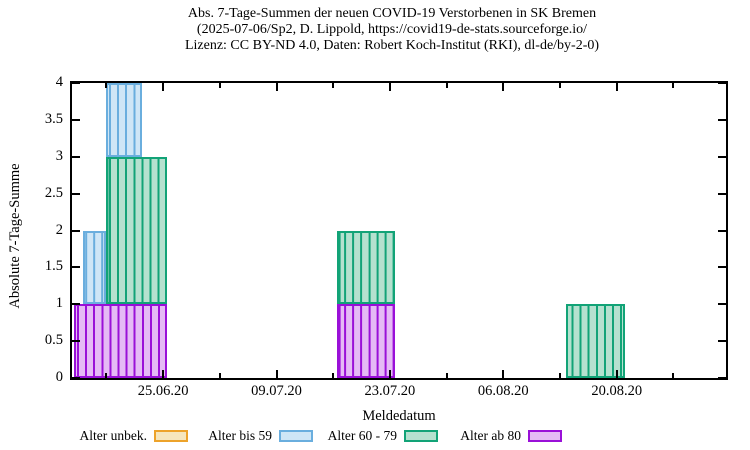 This screenshot has width=750, height=450. I want to click on legend-label: Alter ab 80, so click(490, 435).